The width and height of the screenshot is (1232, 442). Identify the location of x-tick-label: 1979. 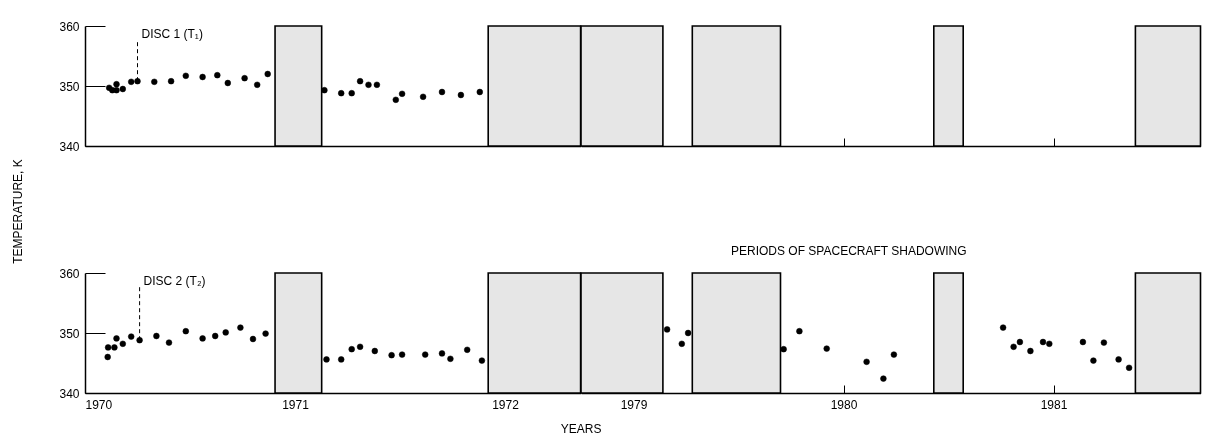
(634, 404).